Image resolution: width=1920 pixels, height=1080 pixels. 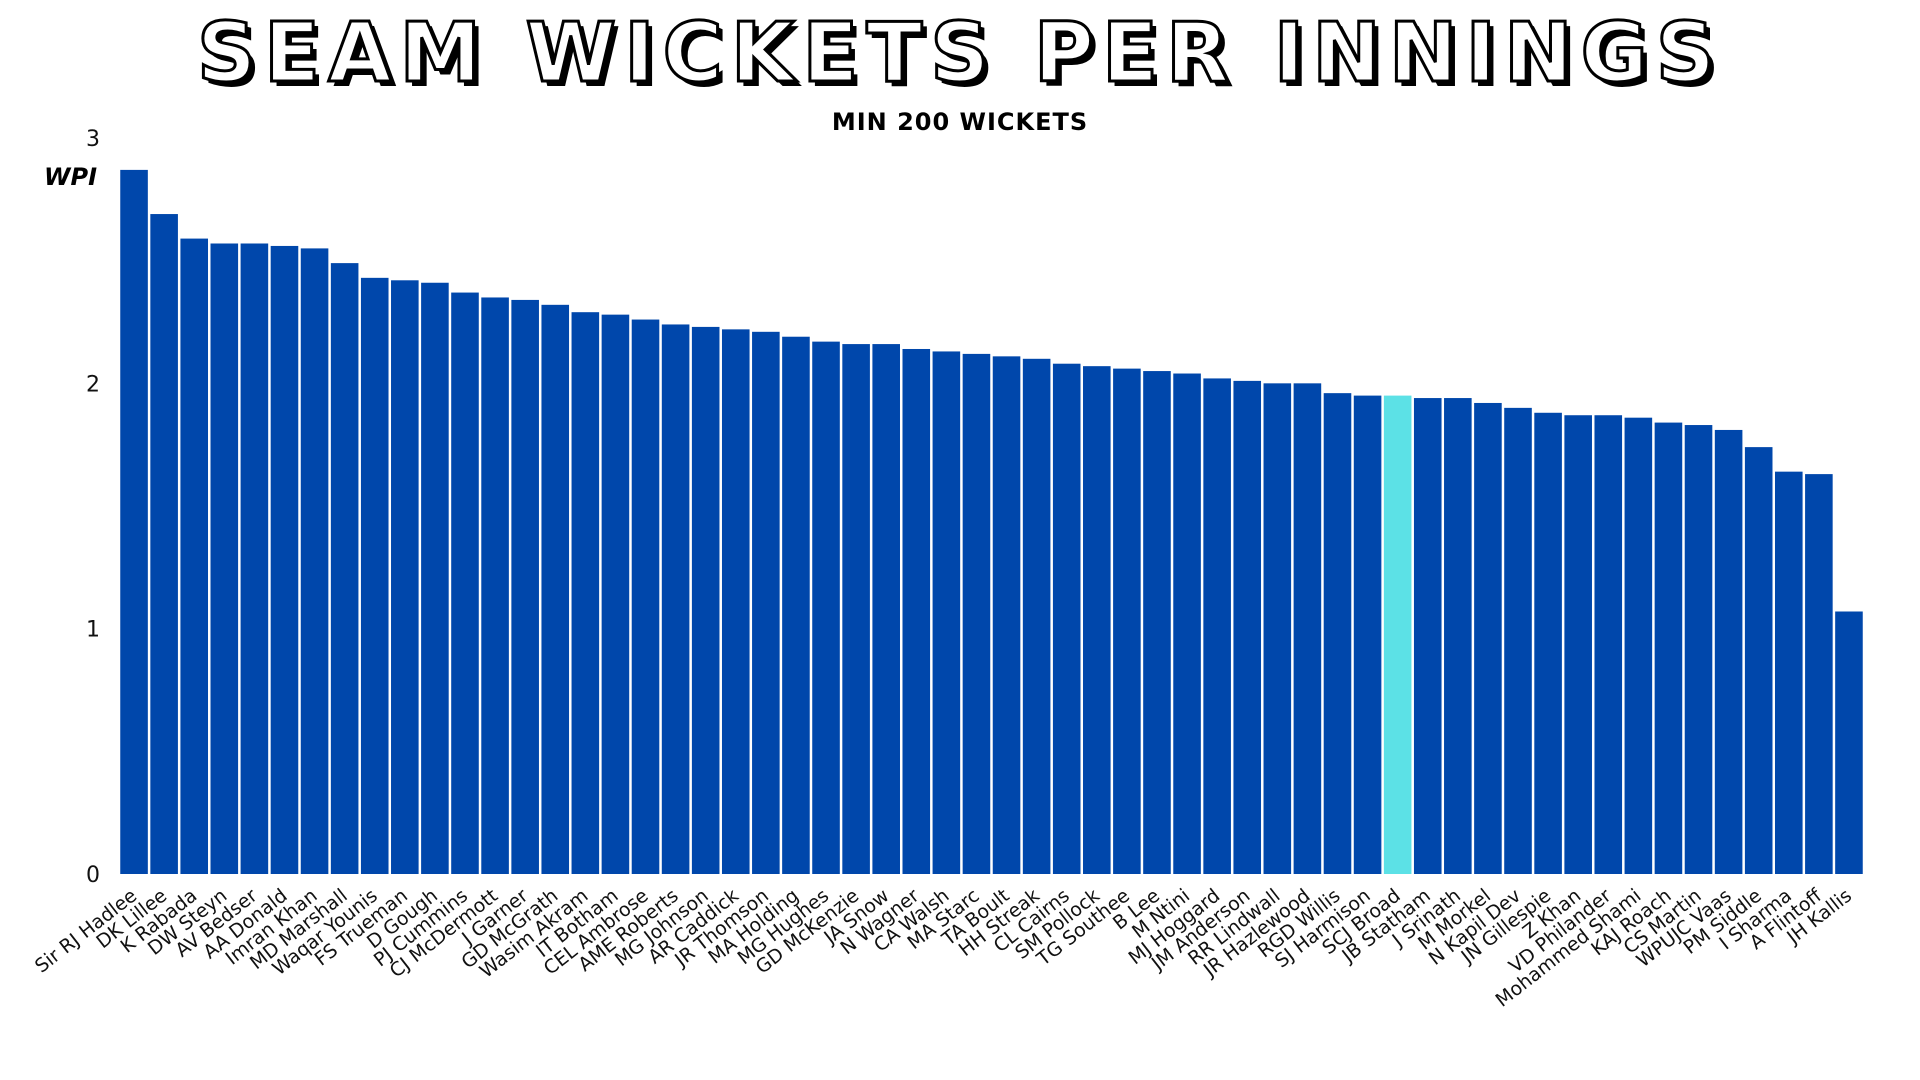 I want to click on y-tick-label: 0, so click(x=93, y=875).